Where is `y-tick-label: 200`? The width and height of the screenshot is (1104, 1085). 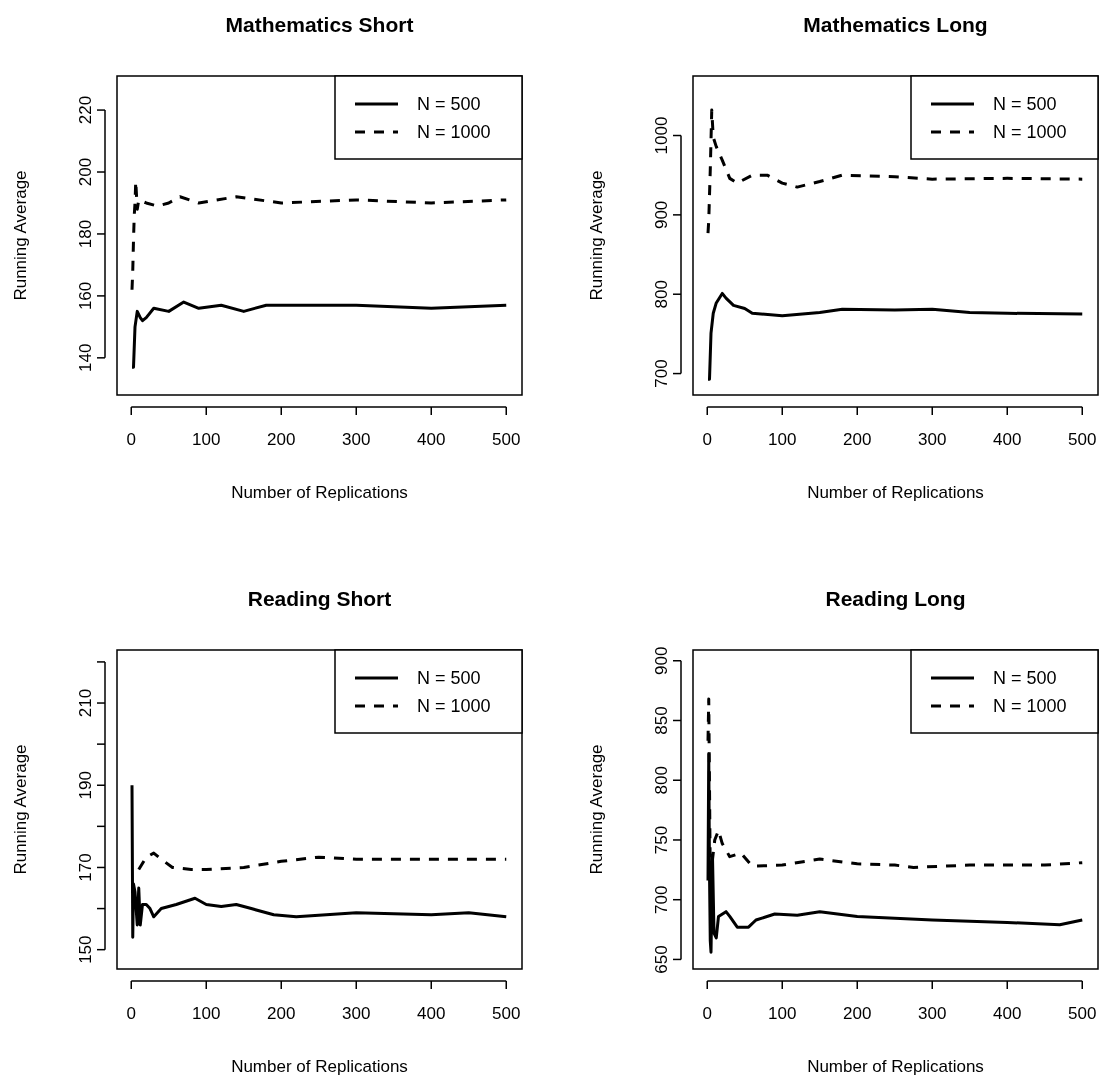 y-tick-label: 200 is located at coordinates (85, 172).